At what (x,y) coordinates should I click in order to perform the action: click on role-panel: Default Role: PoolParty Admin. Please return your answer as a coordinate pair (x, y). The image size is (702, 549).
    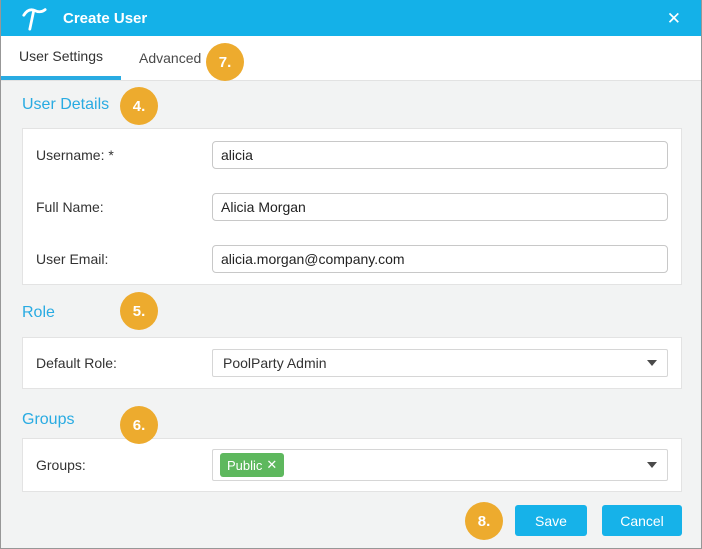
    Looking at the image, I should click on (352, 363).